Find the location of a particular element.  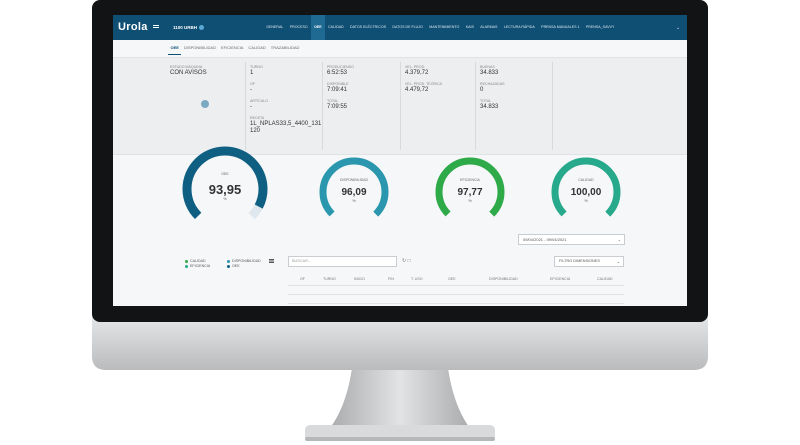

legend-label: CALIDAD is located at coordinates (198, 261).